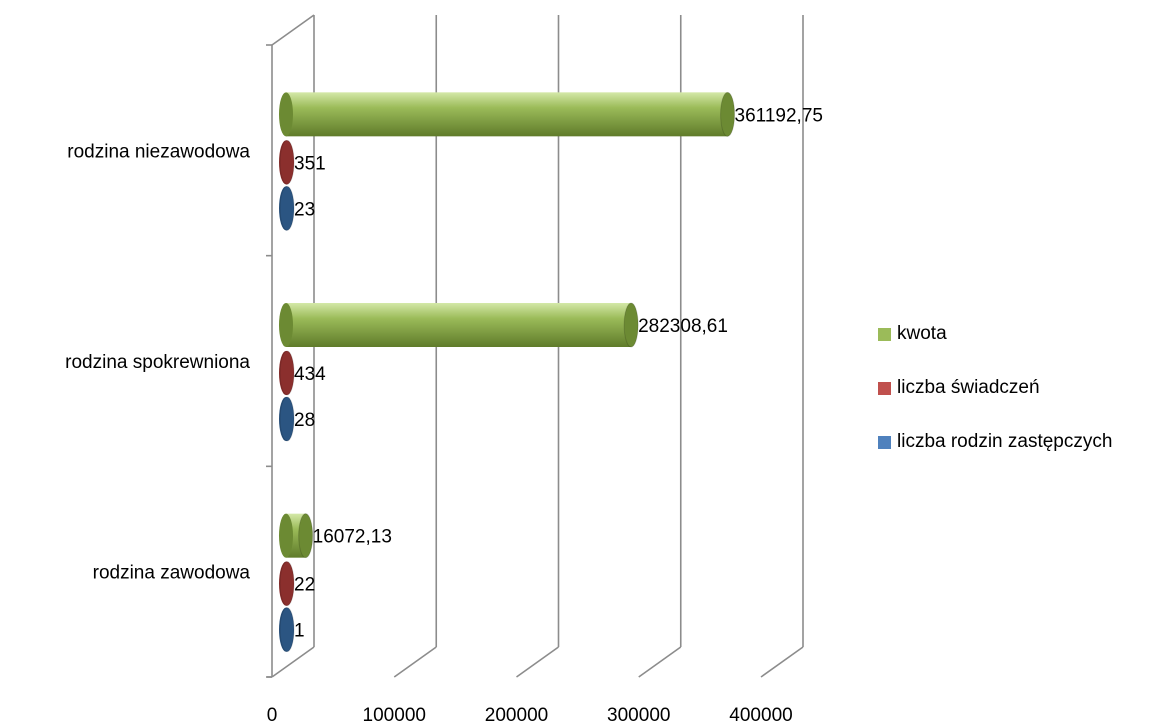 The image size is (1172, 722). I want to click on data-label: 1, so click(299, 631).